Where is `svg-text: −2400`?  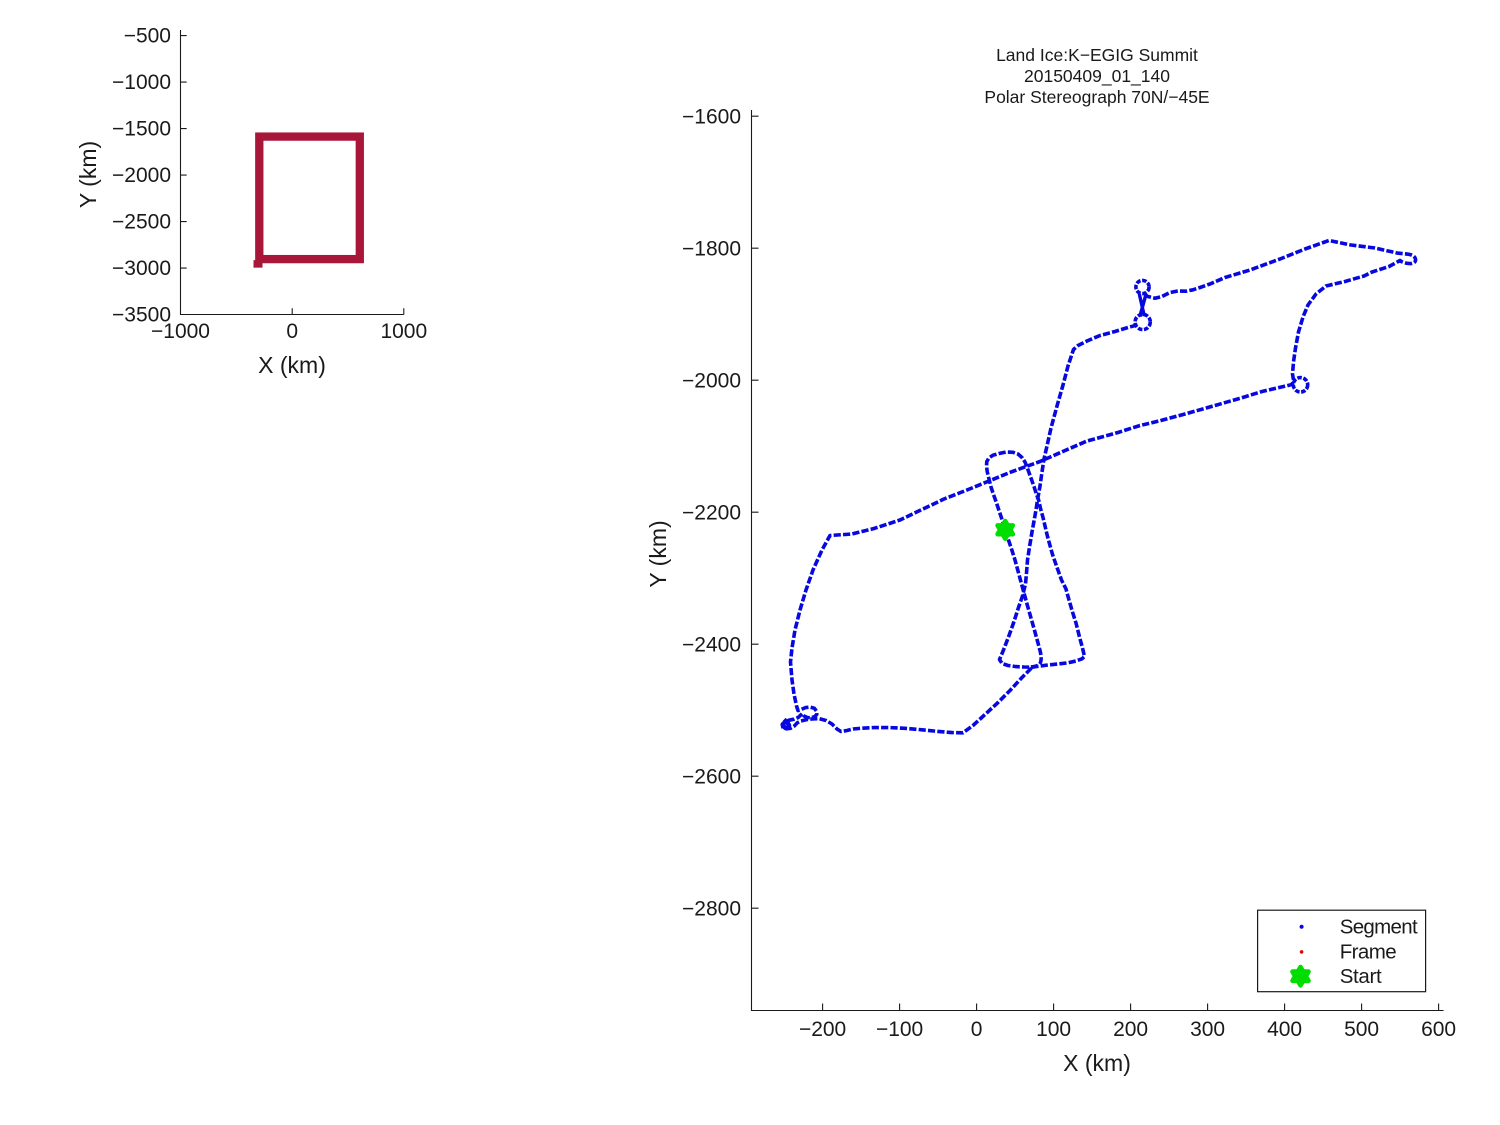 svg-text: −2400 is located at coordinates (711, 645).